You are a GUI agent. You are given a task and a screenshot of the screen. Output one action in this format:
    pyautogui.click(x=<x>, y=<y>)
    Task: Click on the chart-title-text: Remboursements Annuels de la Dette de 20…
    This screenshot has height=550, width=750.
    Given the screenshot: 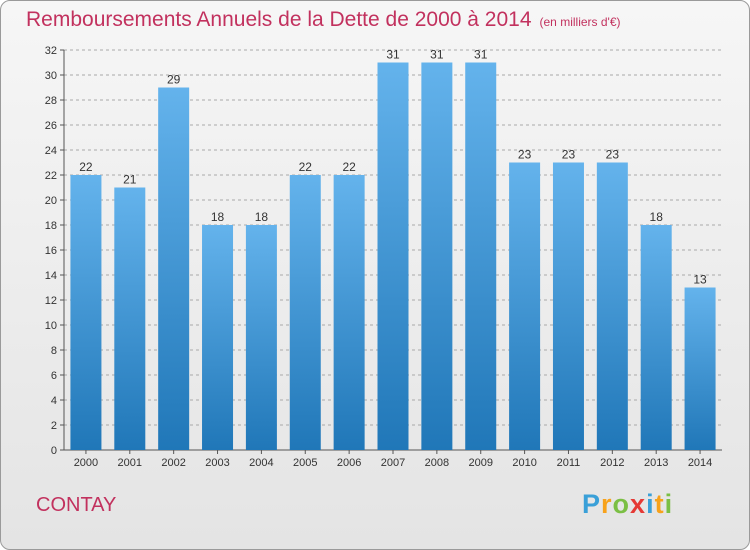 What is the action you would take?
    pyautogui.click(x=279, y=19)
    